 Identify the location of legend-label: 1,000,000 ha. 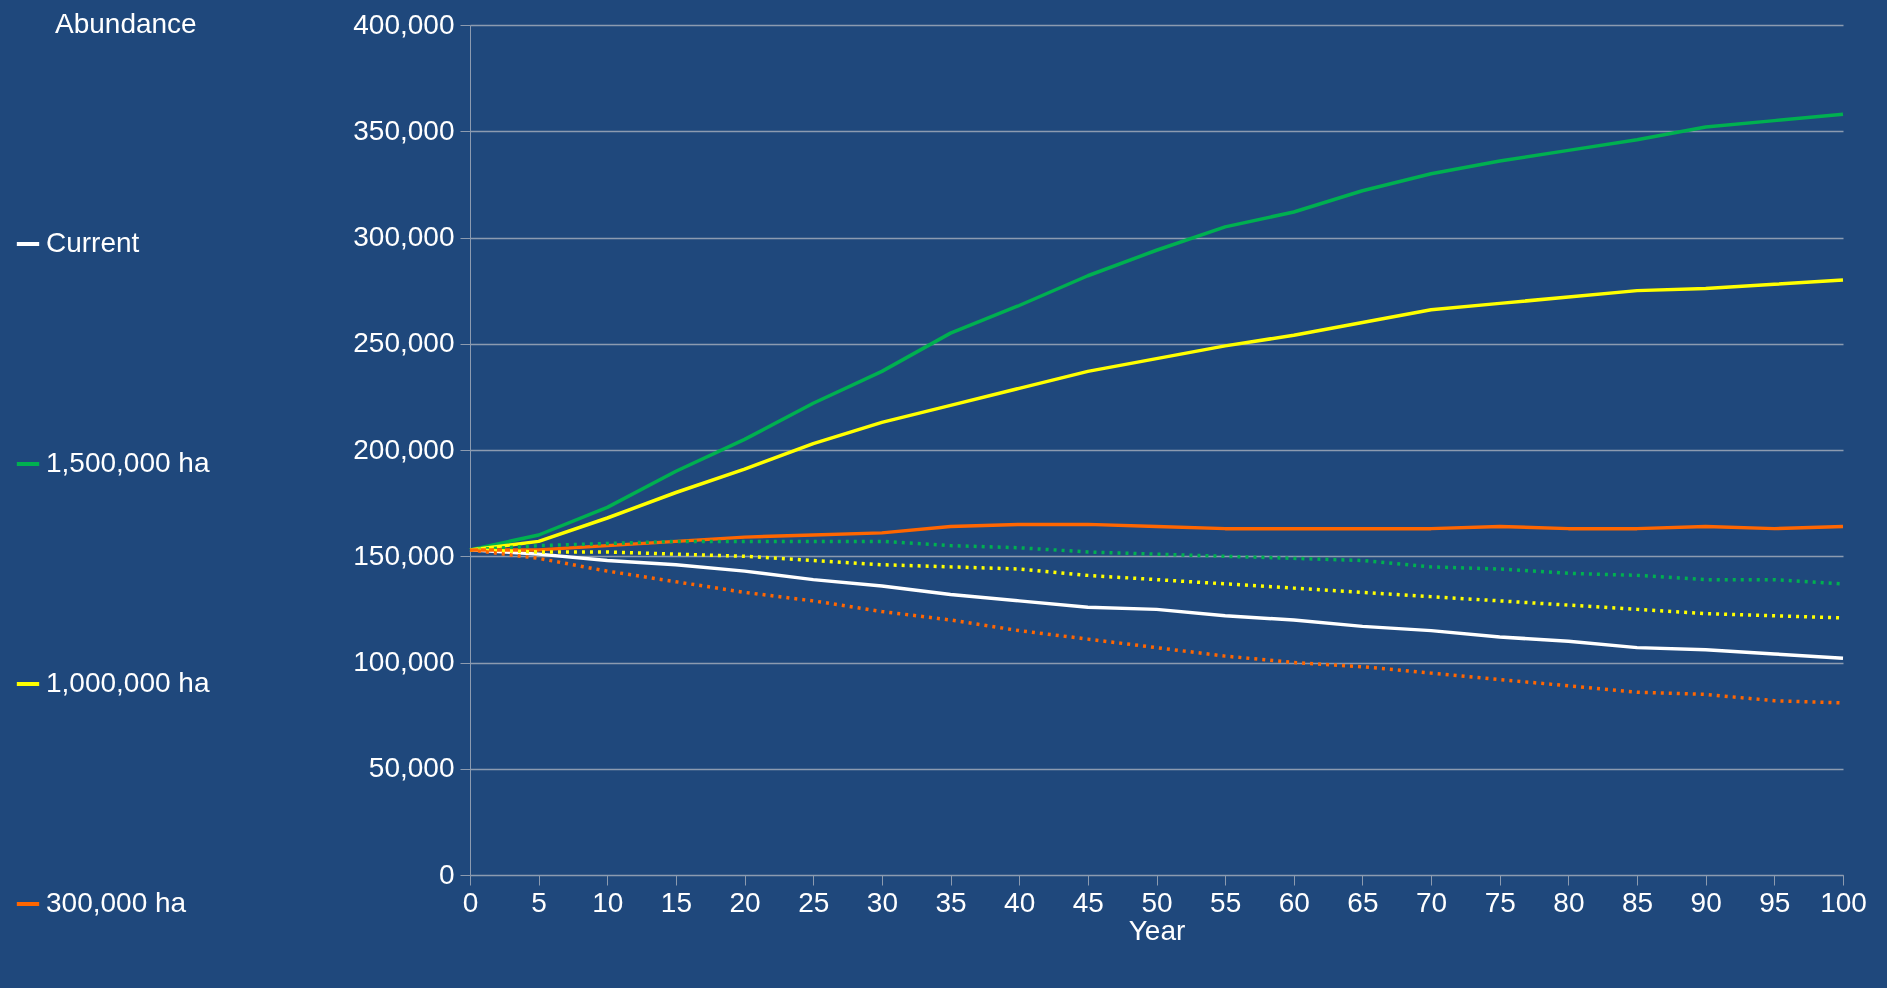
(128, 682).